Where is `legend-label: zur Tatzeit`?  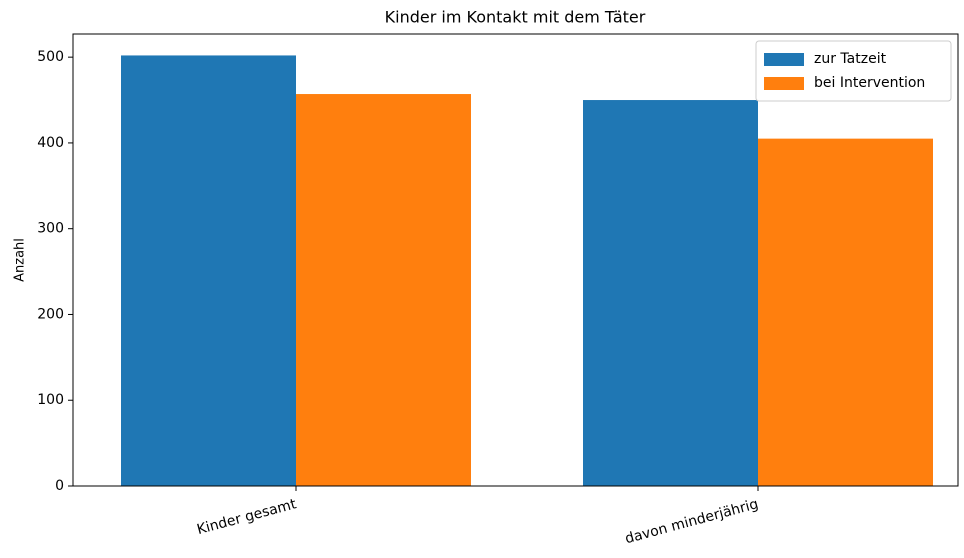
legend-label: zur Tatzeit is located at coordinates (850, 59).